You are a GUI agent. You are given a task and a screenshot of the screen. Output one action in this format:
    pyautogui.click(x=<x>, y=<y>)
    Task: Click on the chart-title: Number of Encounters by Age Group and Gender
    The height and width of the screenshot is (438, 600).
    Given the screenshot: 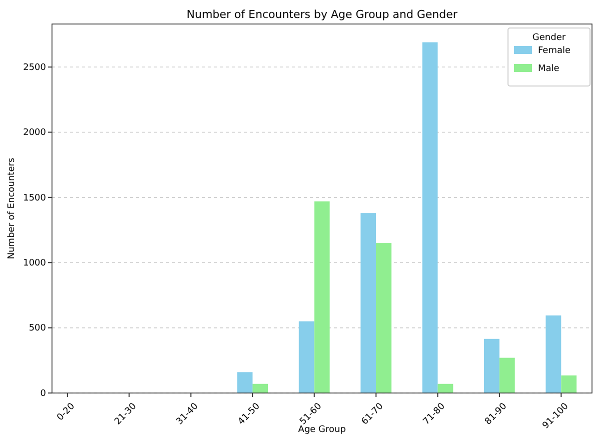 What is the action you would take?
    pyautogui.click(x=322, y=14)
    